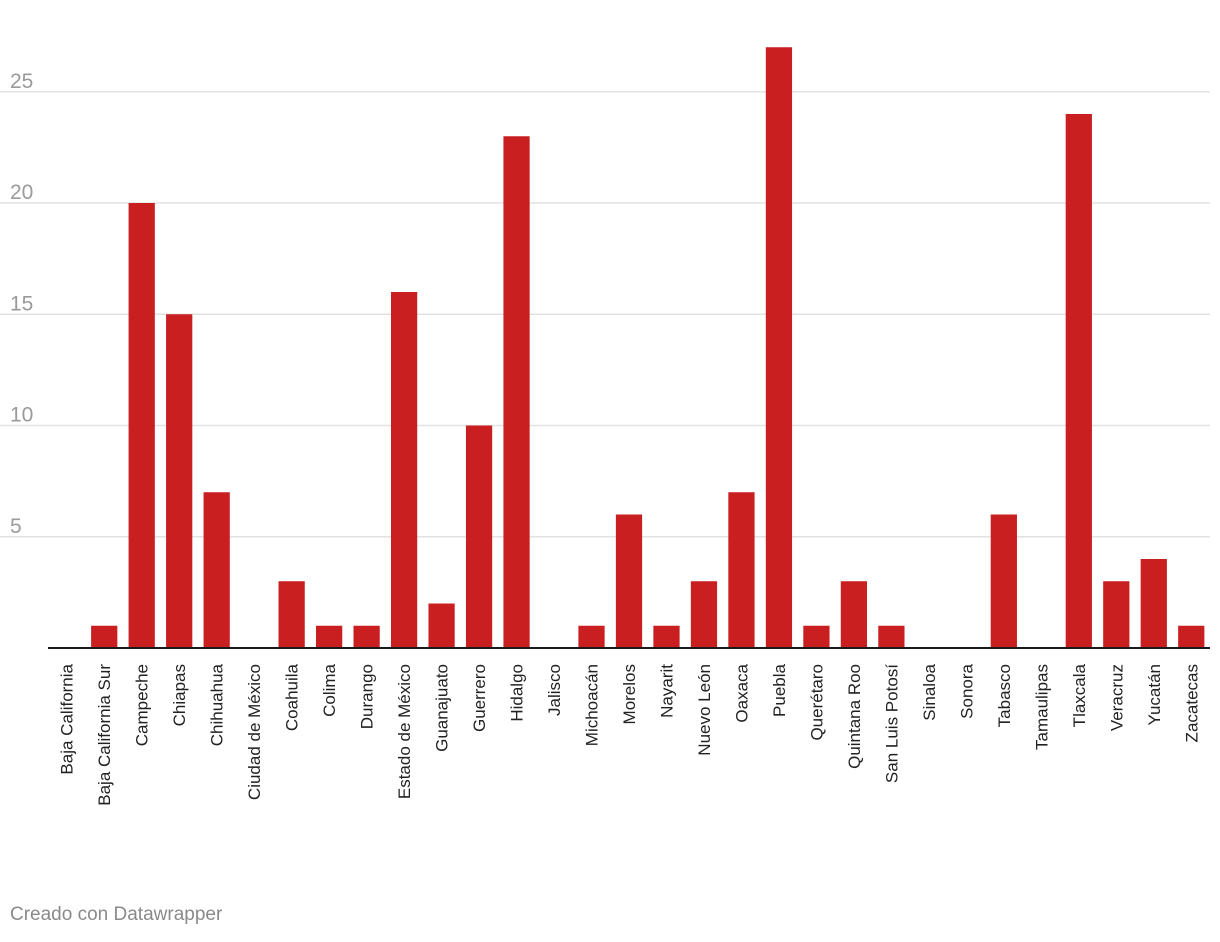 The height and width of the screenshot is (942, 1220). What do you see at coordinates (179, 695) in the screenshot?
I see `x-tick-label: Chiapas` at bounding box center [179, 695].